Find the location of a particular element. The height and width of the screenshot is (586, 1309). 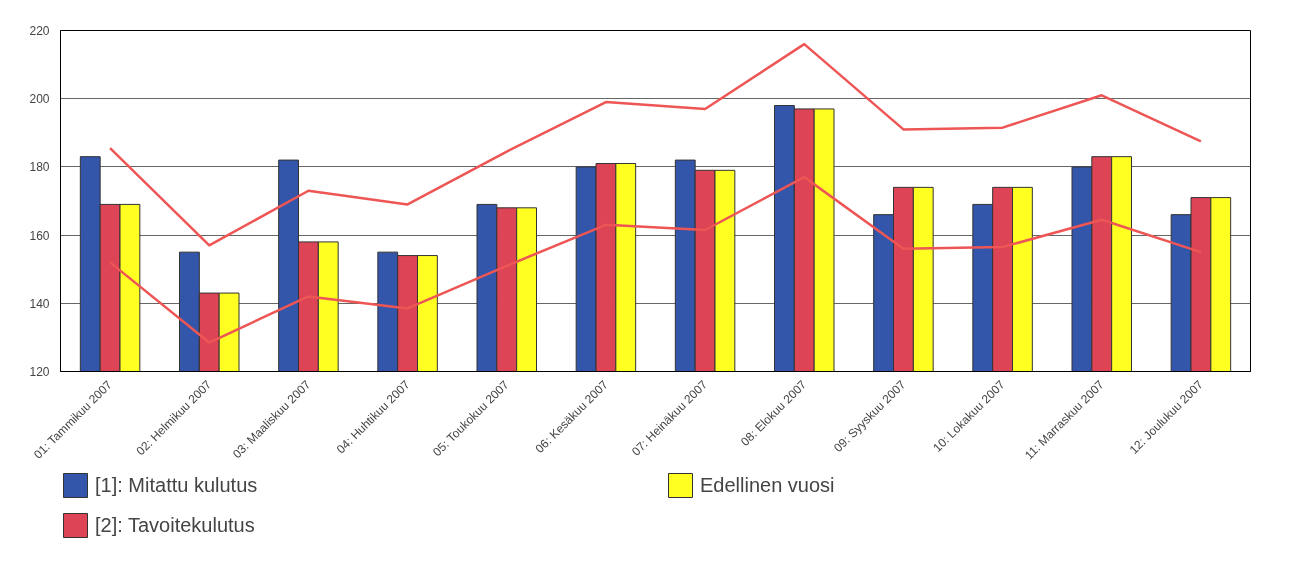

legend-label: [2]: Tavoitekulutus is located at coordinates (175, 525).